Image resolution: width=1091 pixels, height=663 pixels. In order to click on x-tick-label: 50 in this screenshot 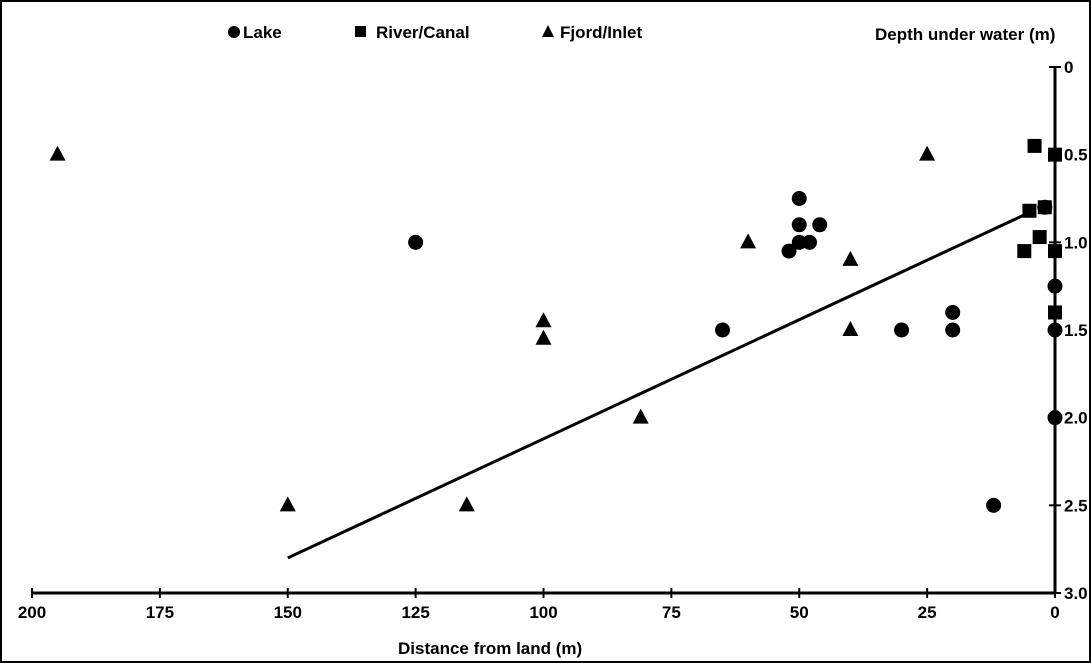, I will do `click(799, 612)`.